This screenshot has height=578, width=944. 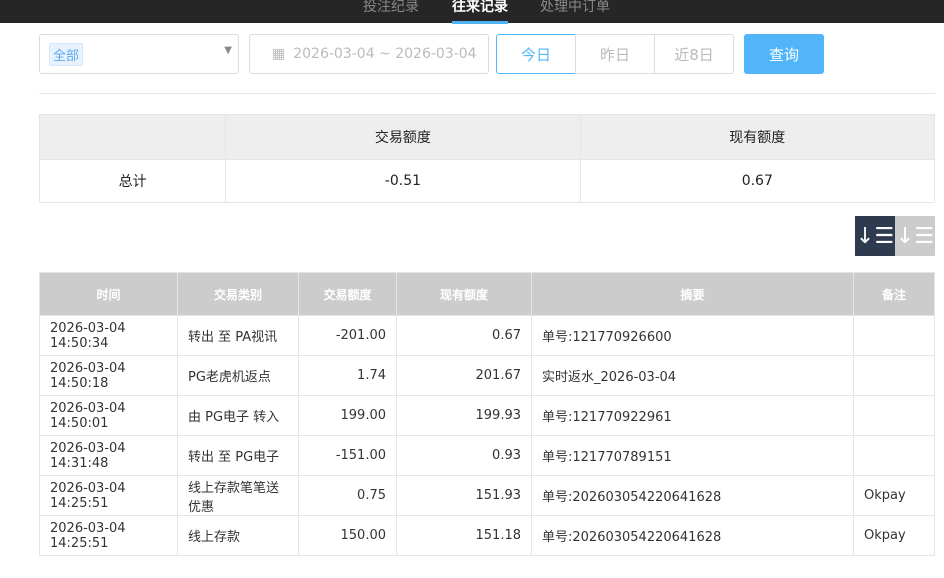 I want to click on sort-descending-icon: ↓☰, so click(x=875, y=236).